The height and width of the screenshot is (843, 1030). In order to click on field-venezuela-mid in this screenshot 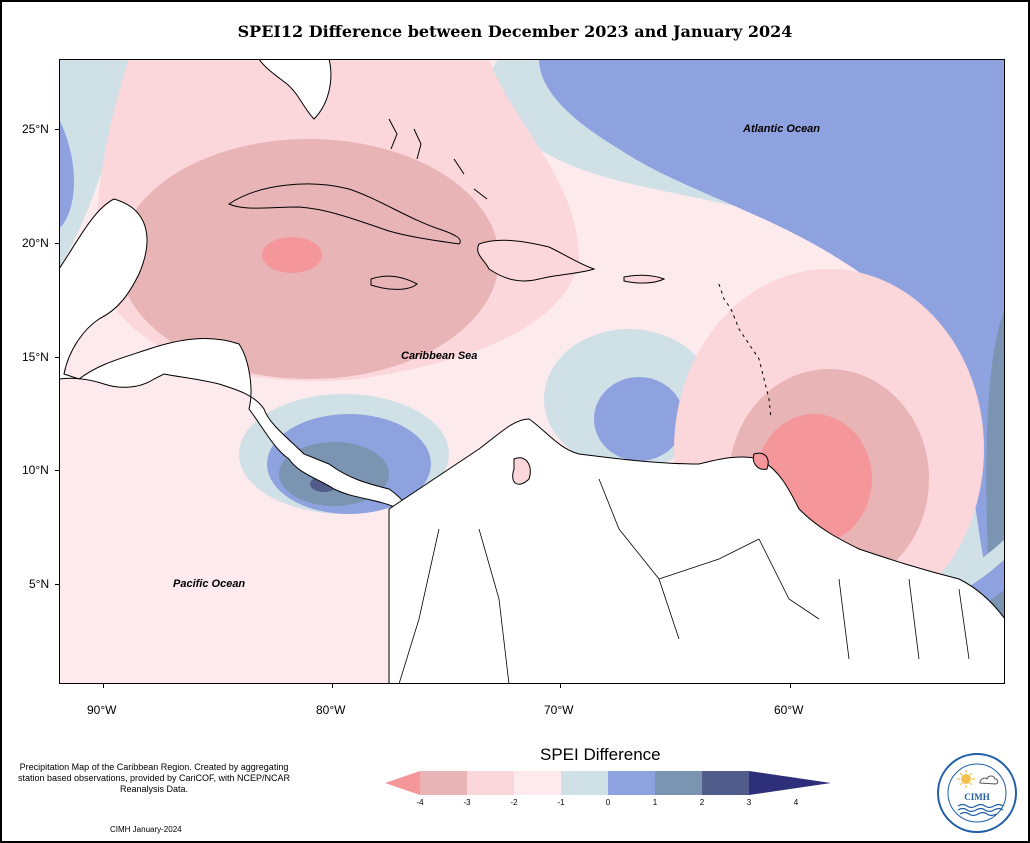, I will do `click(639, 419)`.